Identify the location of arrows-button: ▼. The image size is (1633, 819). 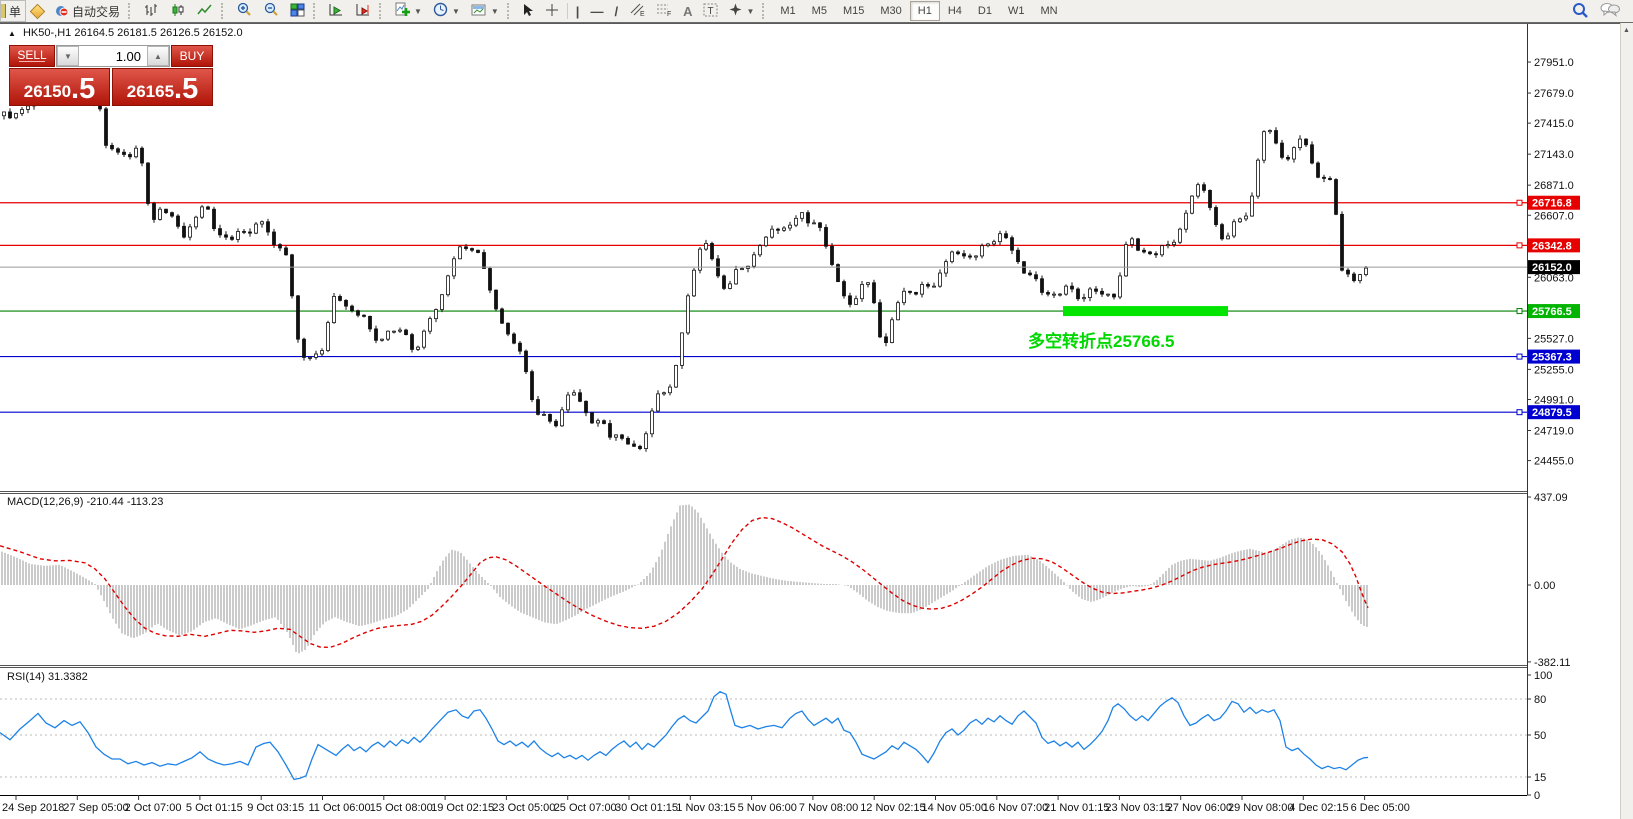
(741, 11).